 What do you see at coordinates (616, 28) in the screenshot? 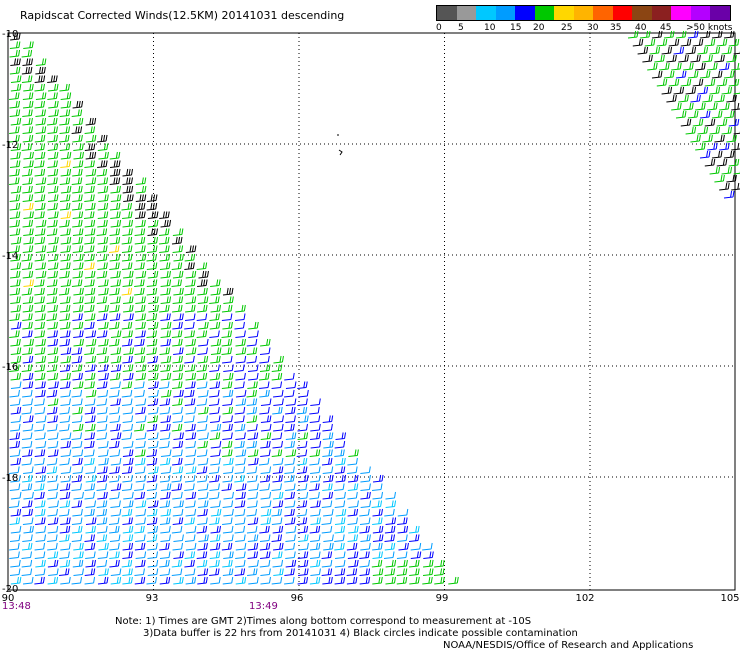
I see `legend-tick-label: 35` at bounding box center [616, 28].